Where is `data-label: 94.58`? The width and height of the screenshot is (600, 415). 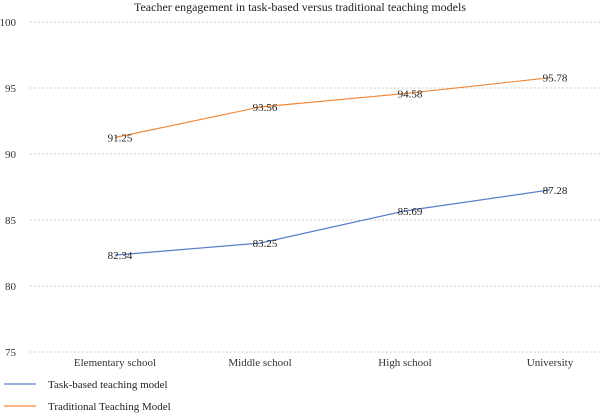
data-label: 94.58 is located at coordinates (410, 95).